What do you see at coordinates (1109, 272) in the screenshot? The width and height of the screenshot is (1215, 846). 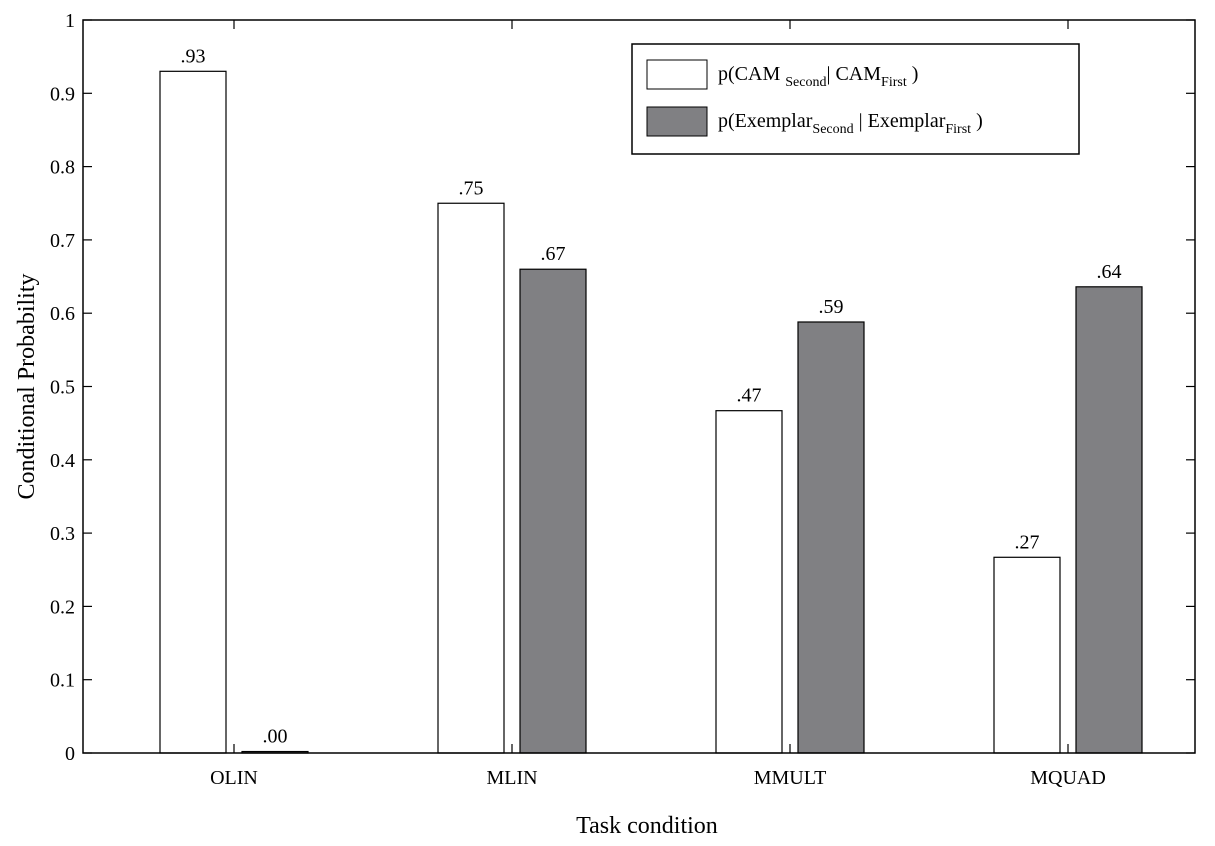 I see `data-label-mquad-series-2: .64` at bounding box center [1109, 272].